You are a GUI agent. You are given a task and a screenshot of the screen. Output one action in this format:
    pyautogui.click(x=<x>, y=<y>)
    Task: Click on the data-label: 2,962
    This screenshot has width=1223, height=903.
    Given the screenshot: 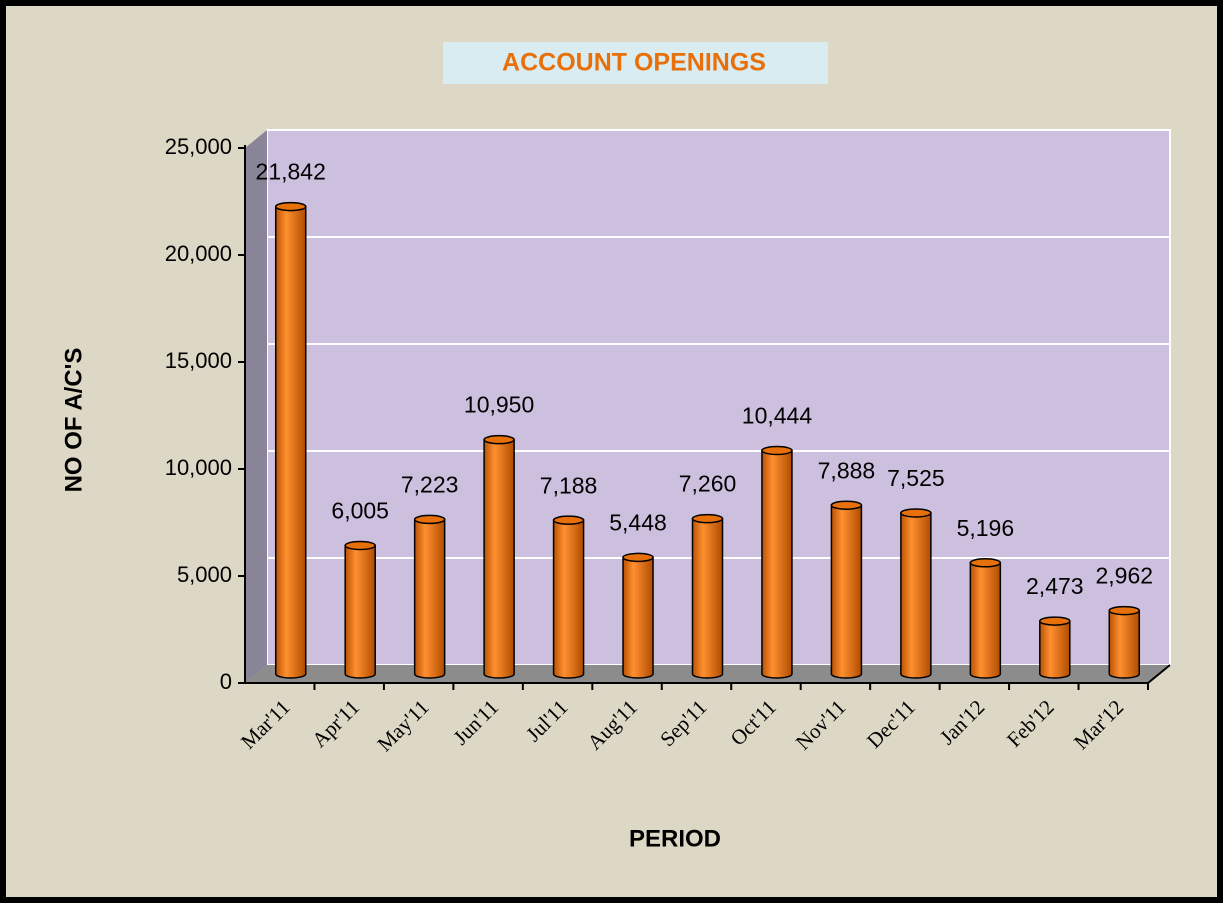 What is the action you would take?
    pyautogui.click(x=1124, y=576)
    